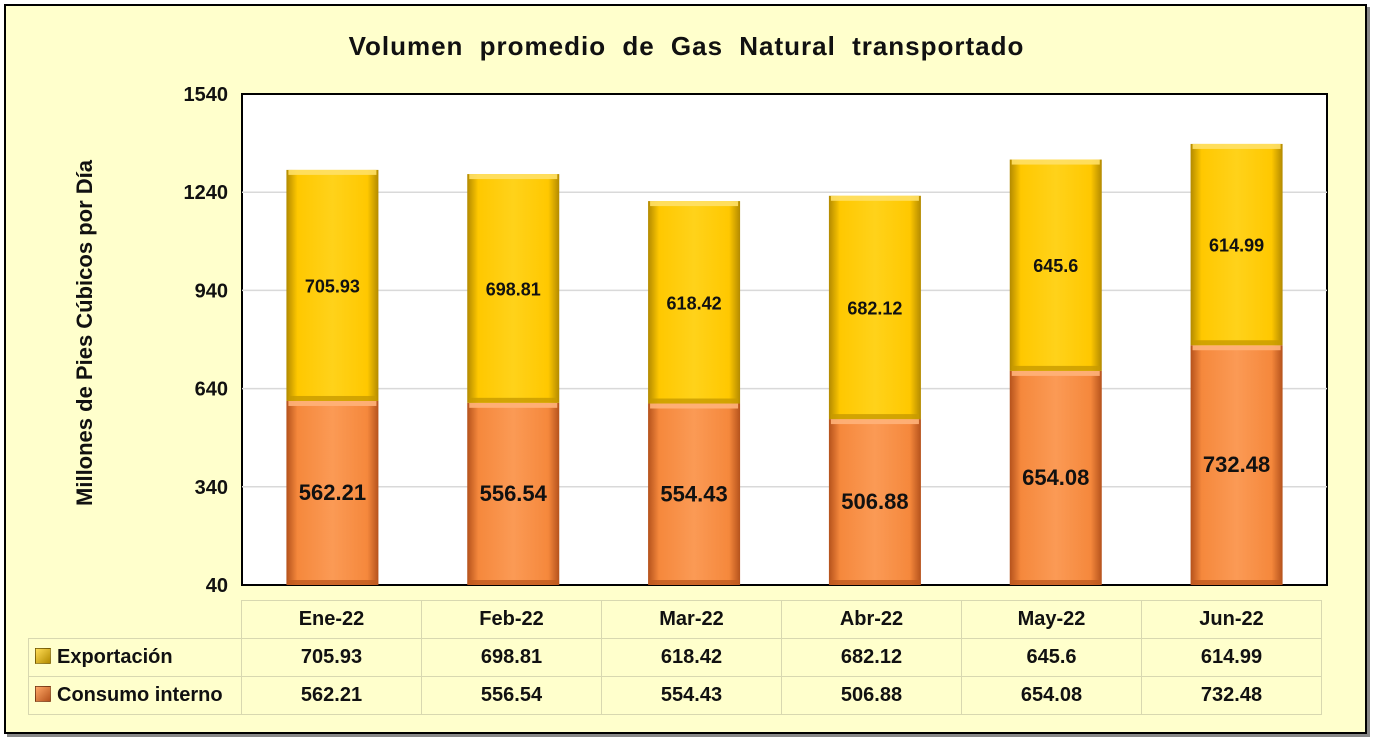  I want to click on data-label: 705.93, so click(332, 286).